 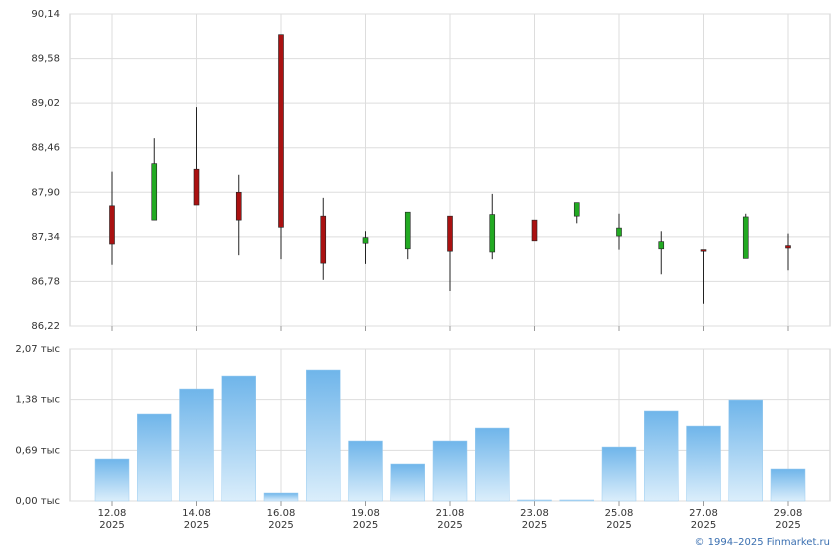 I want to click on x-tick-label: 27.08 2025, so click(x=703, y=519).